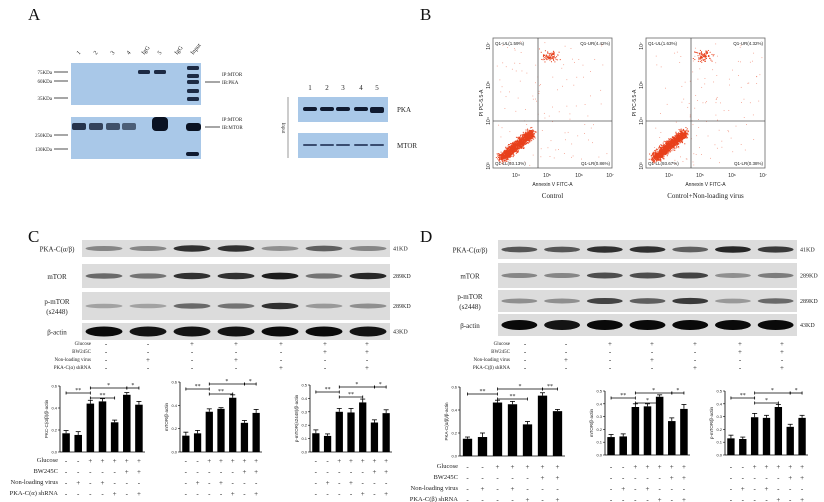 The image size is (824, 502). What do you see at coordinates (402, 277) in the screenshot?
I see `kd-label: 289KD` at bounding box center [402, 277].